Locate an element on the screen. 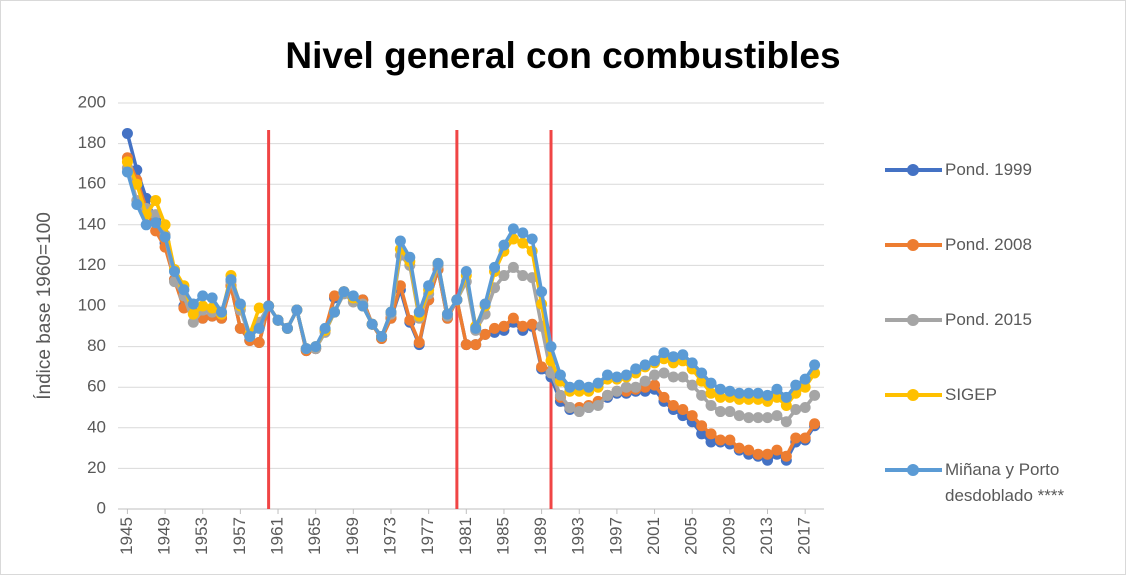  x-tick-label: 2005 is located at coordinates (691, 536).